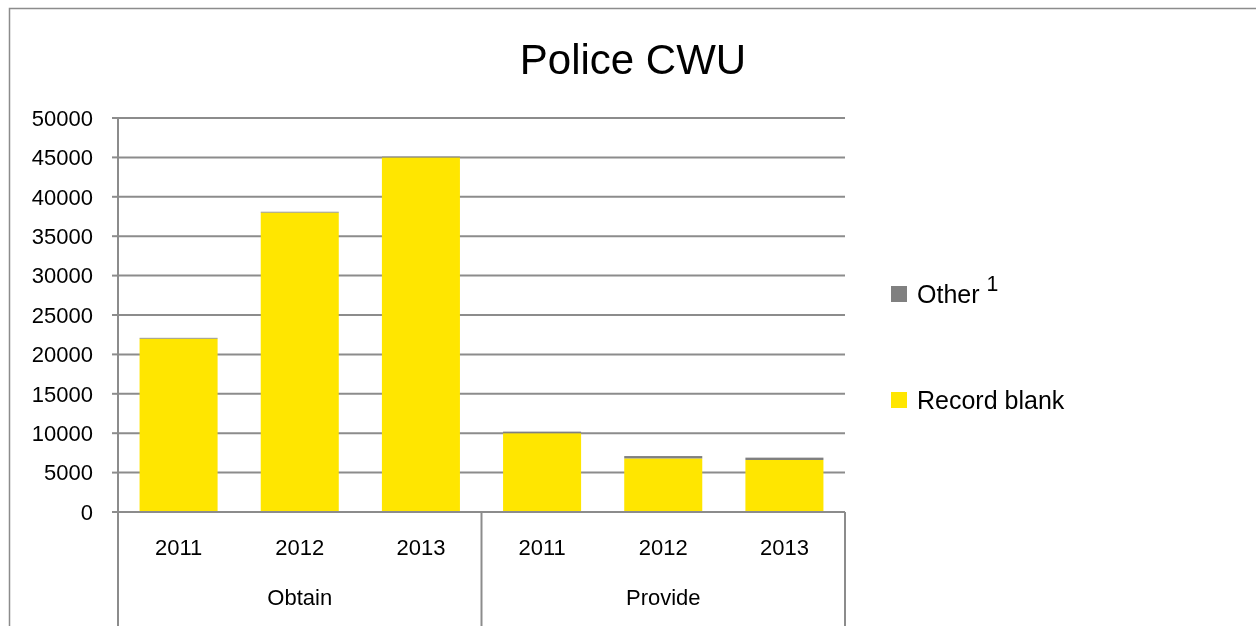  Describe the element at coordinates (86, 512) in the screenshot. I see `y-tick-label: 0` at that location.